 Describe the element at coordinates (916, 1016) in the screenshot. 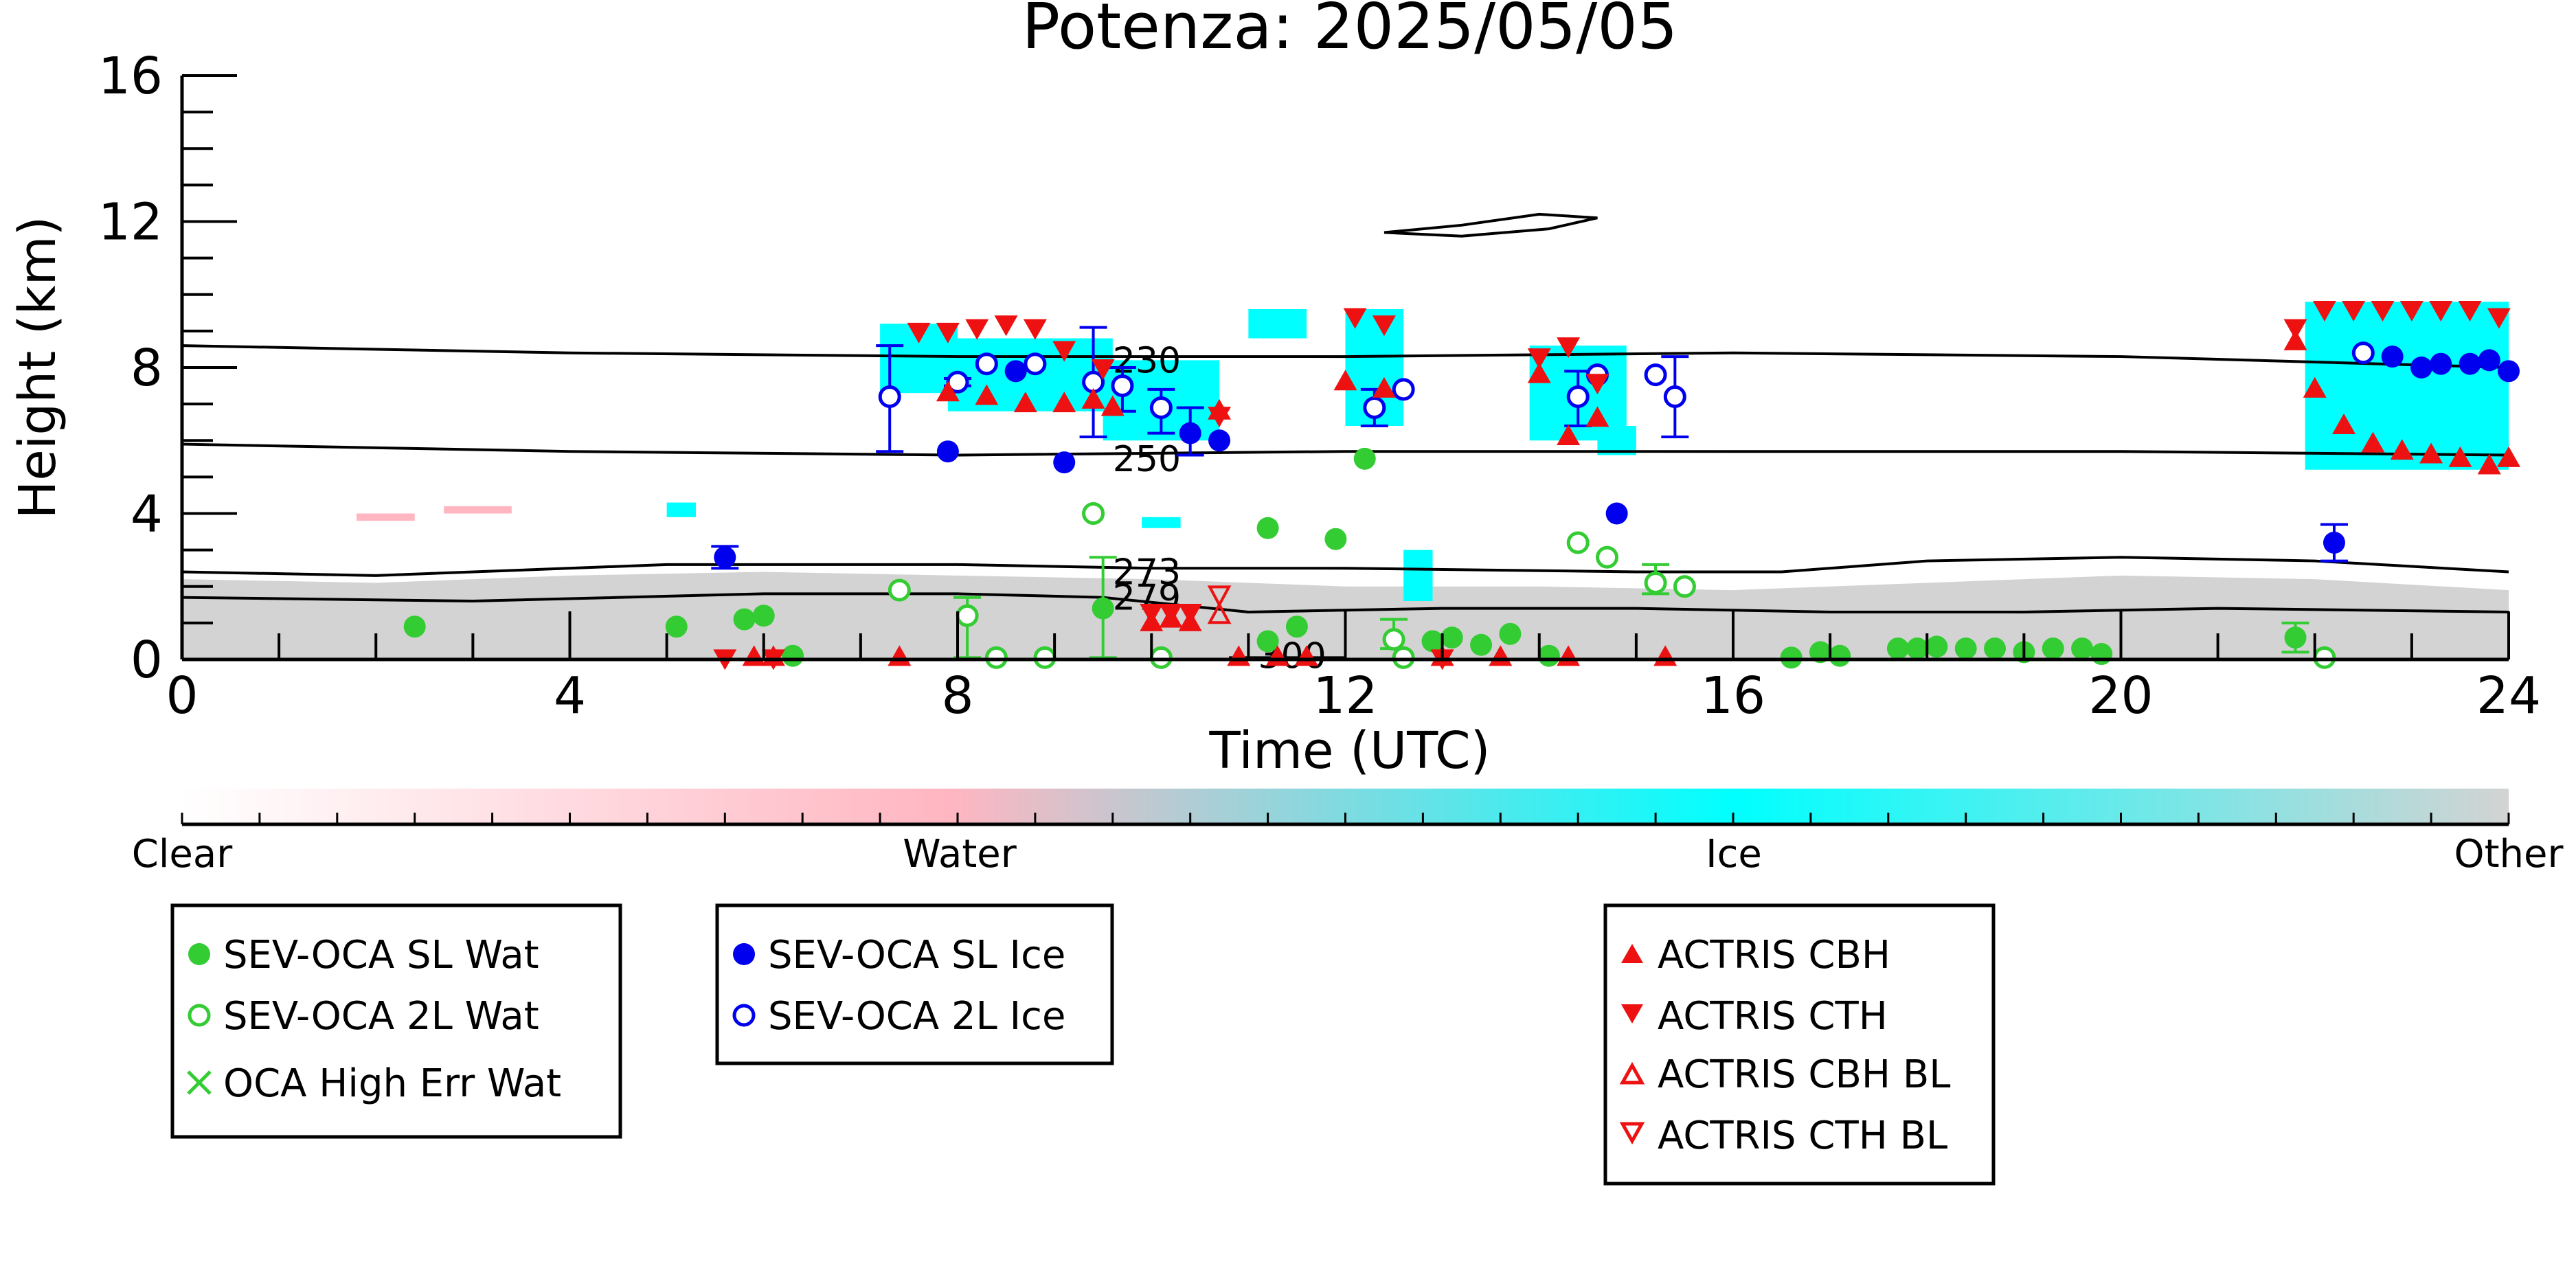

I see `legend-label: SEV-OCA 2L Ice` at that location.